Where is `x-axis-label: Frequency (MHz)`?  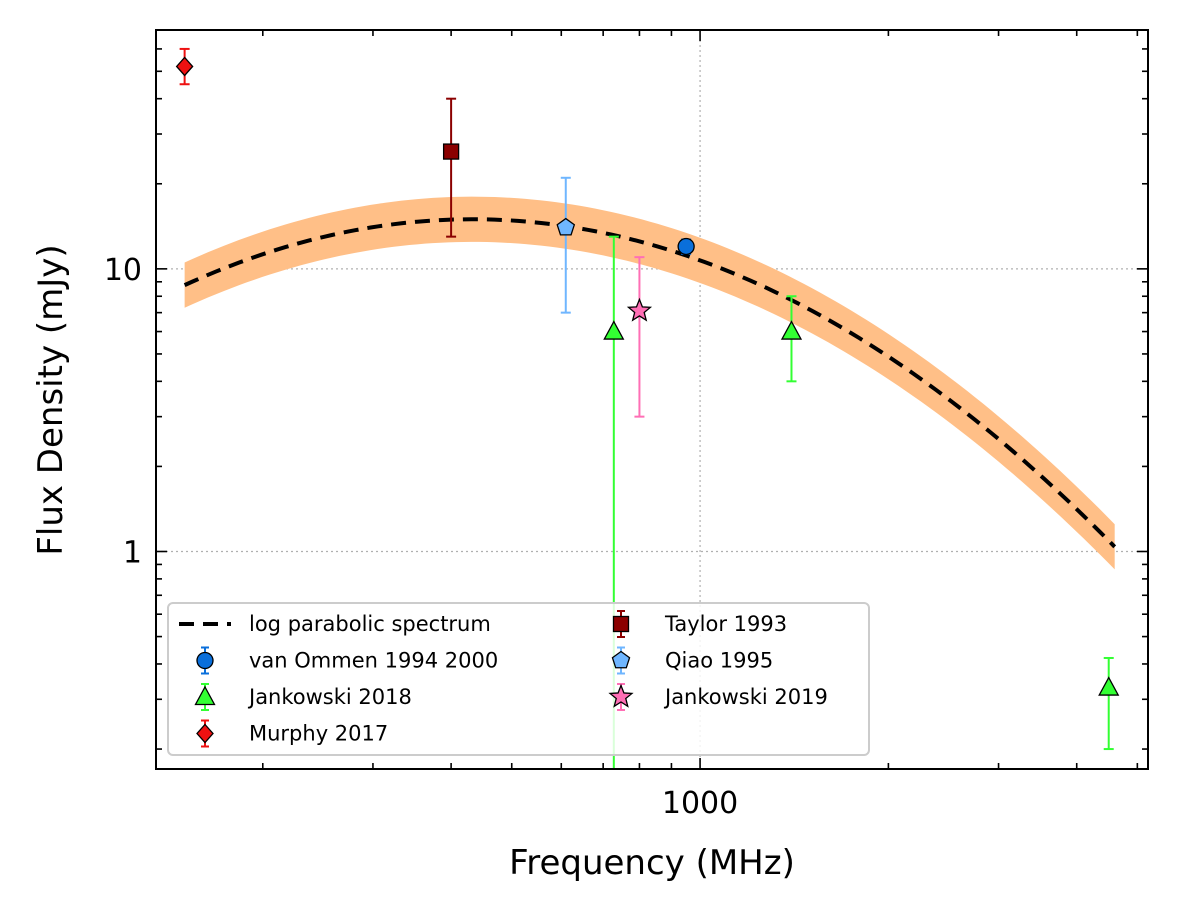 x-axis-label: Frequency (MHz) is located at coordinates (652, 863).